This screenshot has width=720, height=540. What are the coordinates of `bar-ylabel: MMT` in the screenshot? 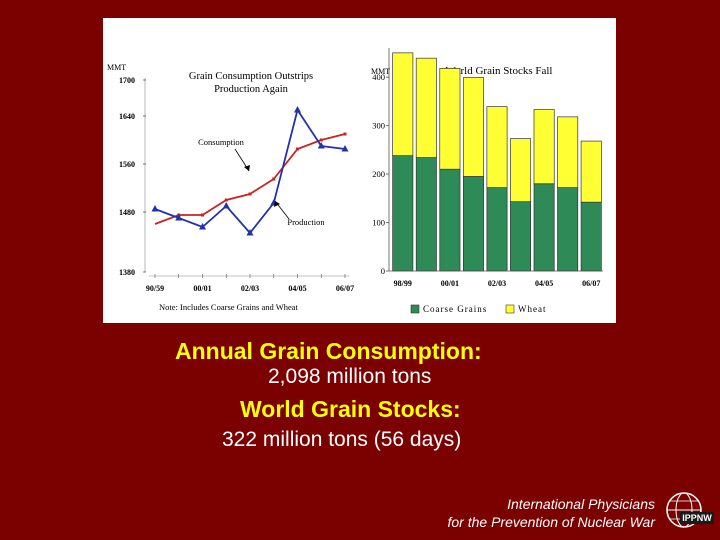 It's located at (380, 71).